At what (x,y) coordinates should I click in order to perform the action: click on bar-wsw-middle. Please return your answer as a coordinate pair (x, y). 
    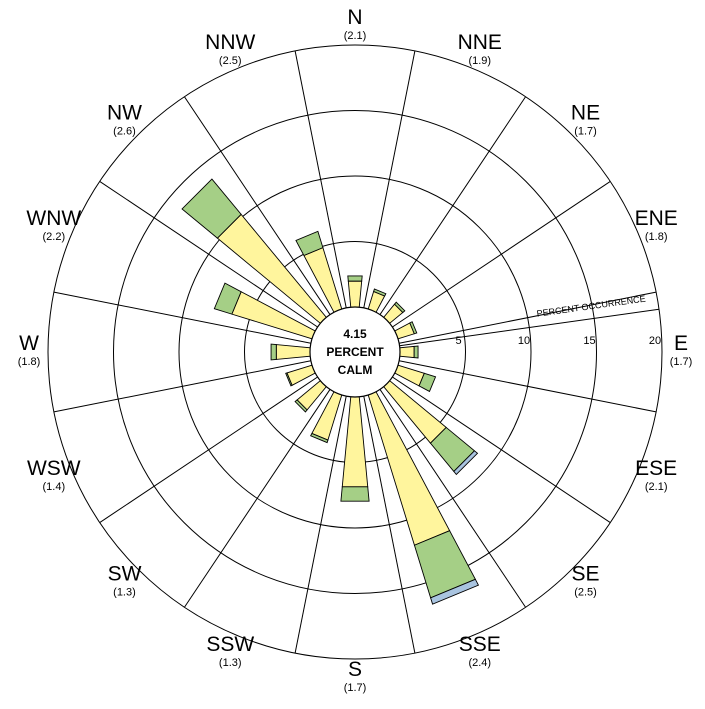
    Looking at the image, I should click on (289, 379).